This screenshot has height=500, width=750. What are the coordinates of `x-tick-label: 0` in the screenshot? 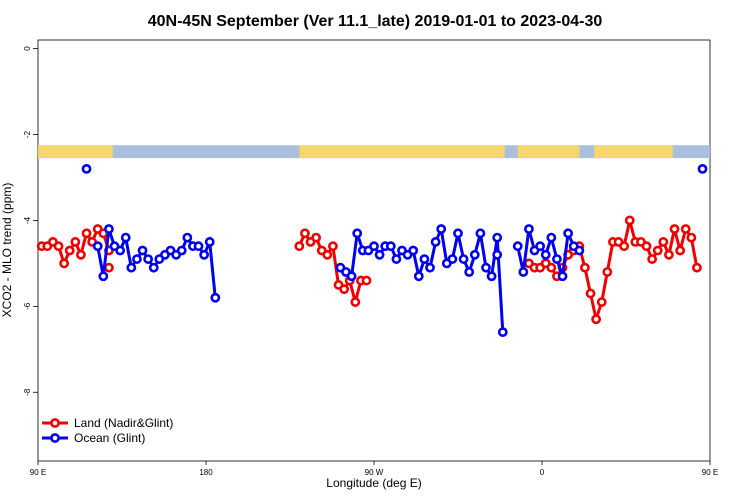 It's located at (542, 472).